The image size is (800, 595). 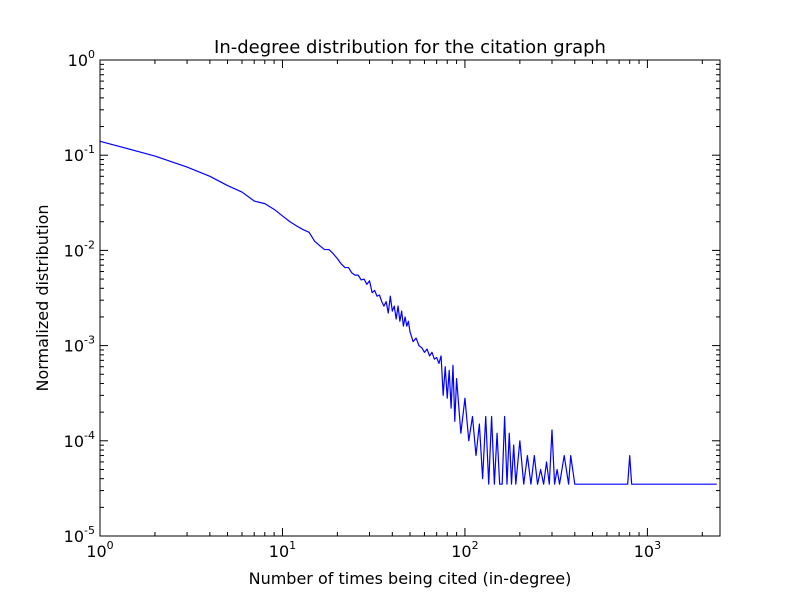 What do you see at coordinates (282, 550) in the screenshot?
I see `x-tick-label: 10¹` at bounding box center [282, 550].